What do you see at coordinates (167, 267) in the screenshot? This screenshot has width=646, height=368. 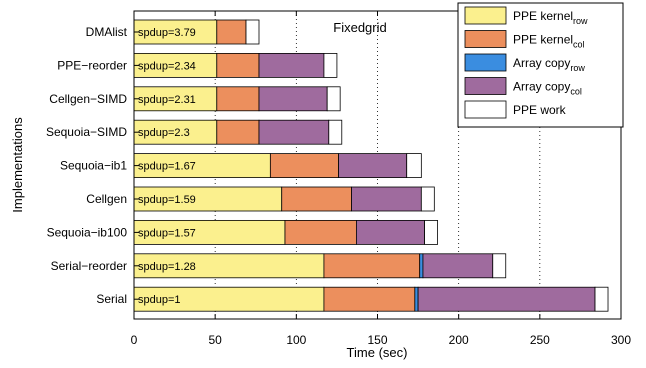 I see `bar-speedup-label: spdup=1.28` at bounding box center [167, 267].